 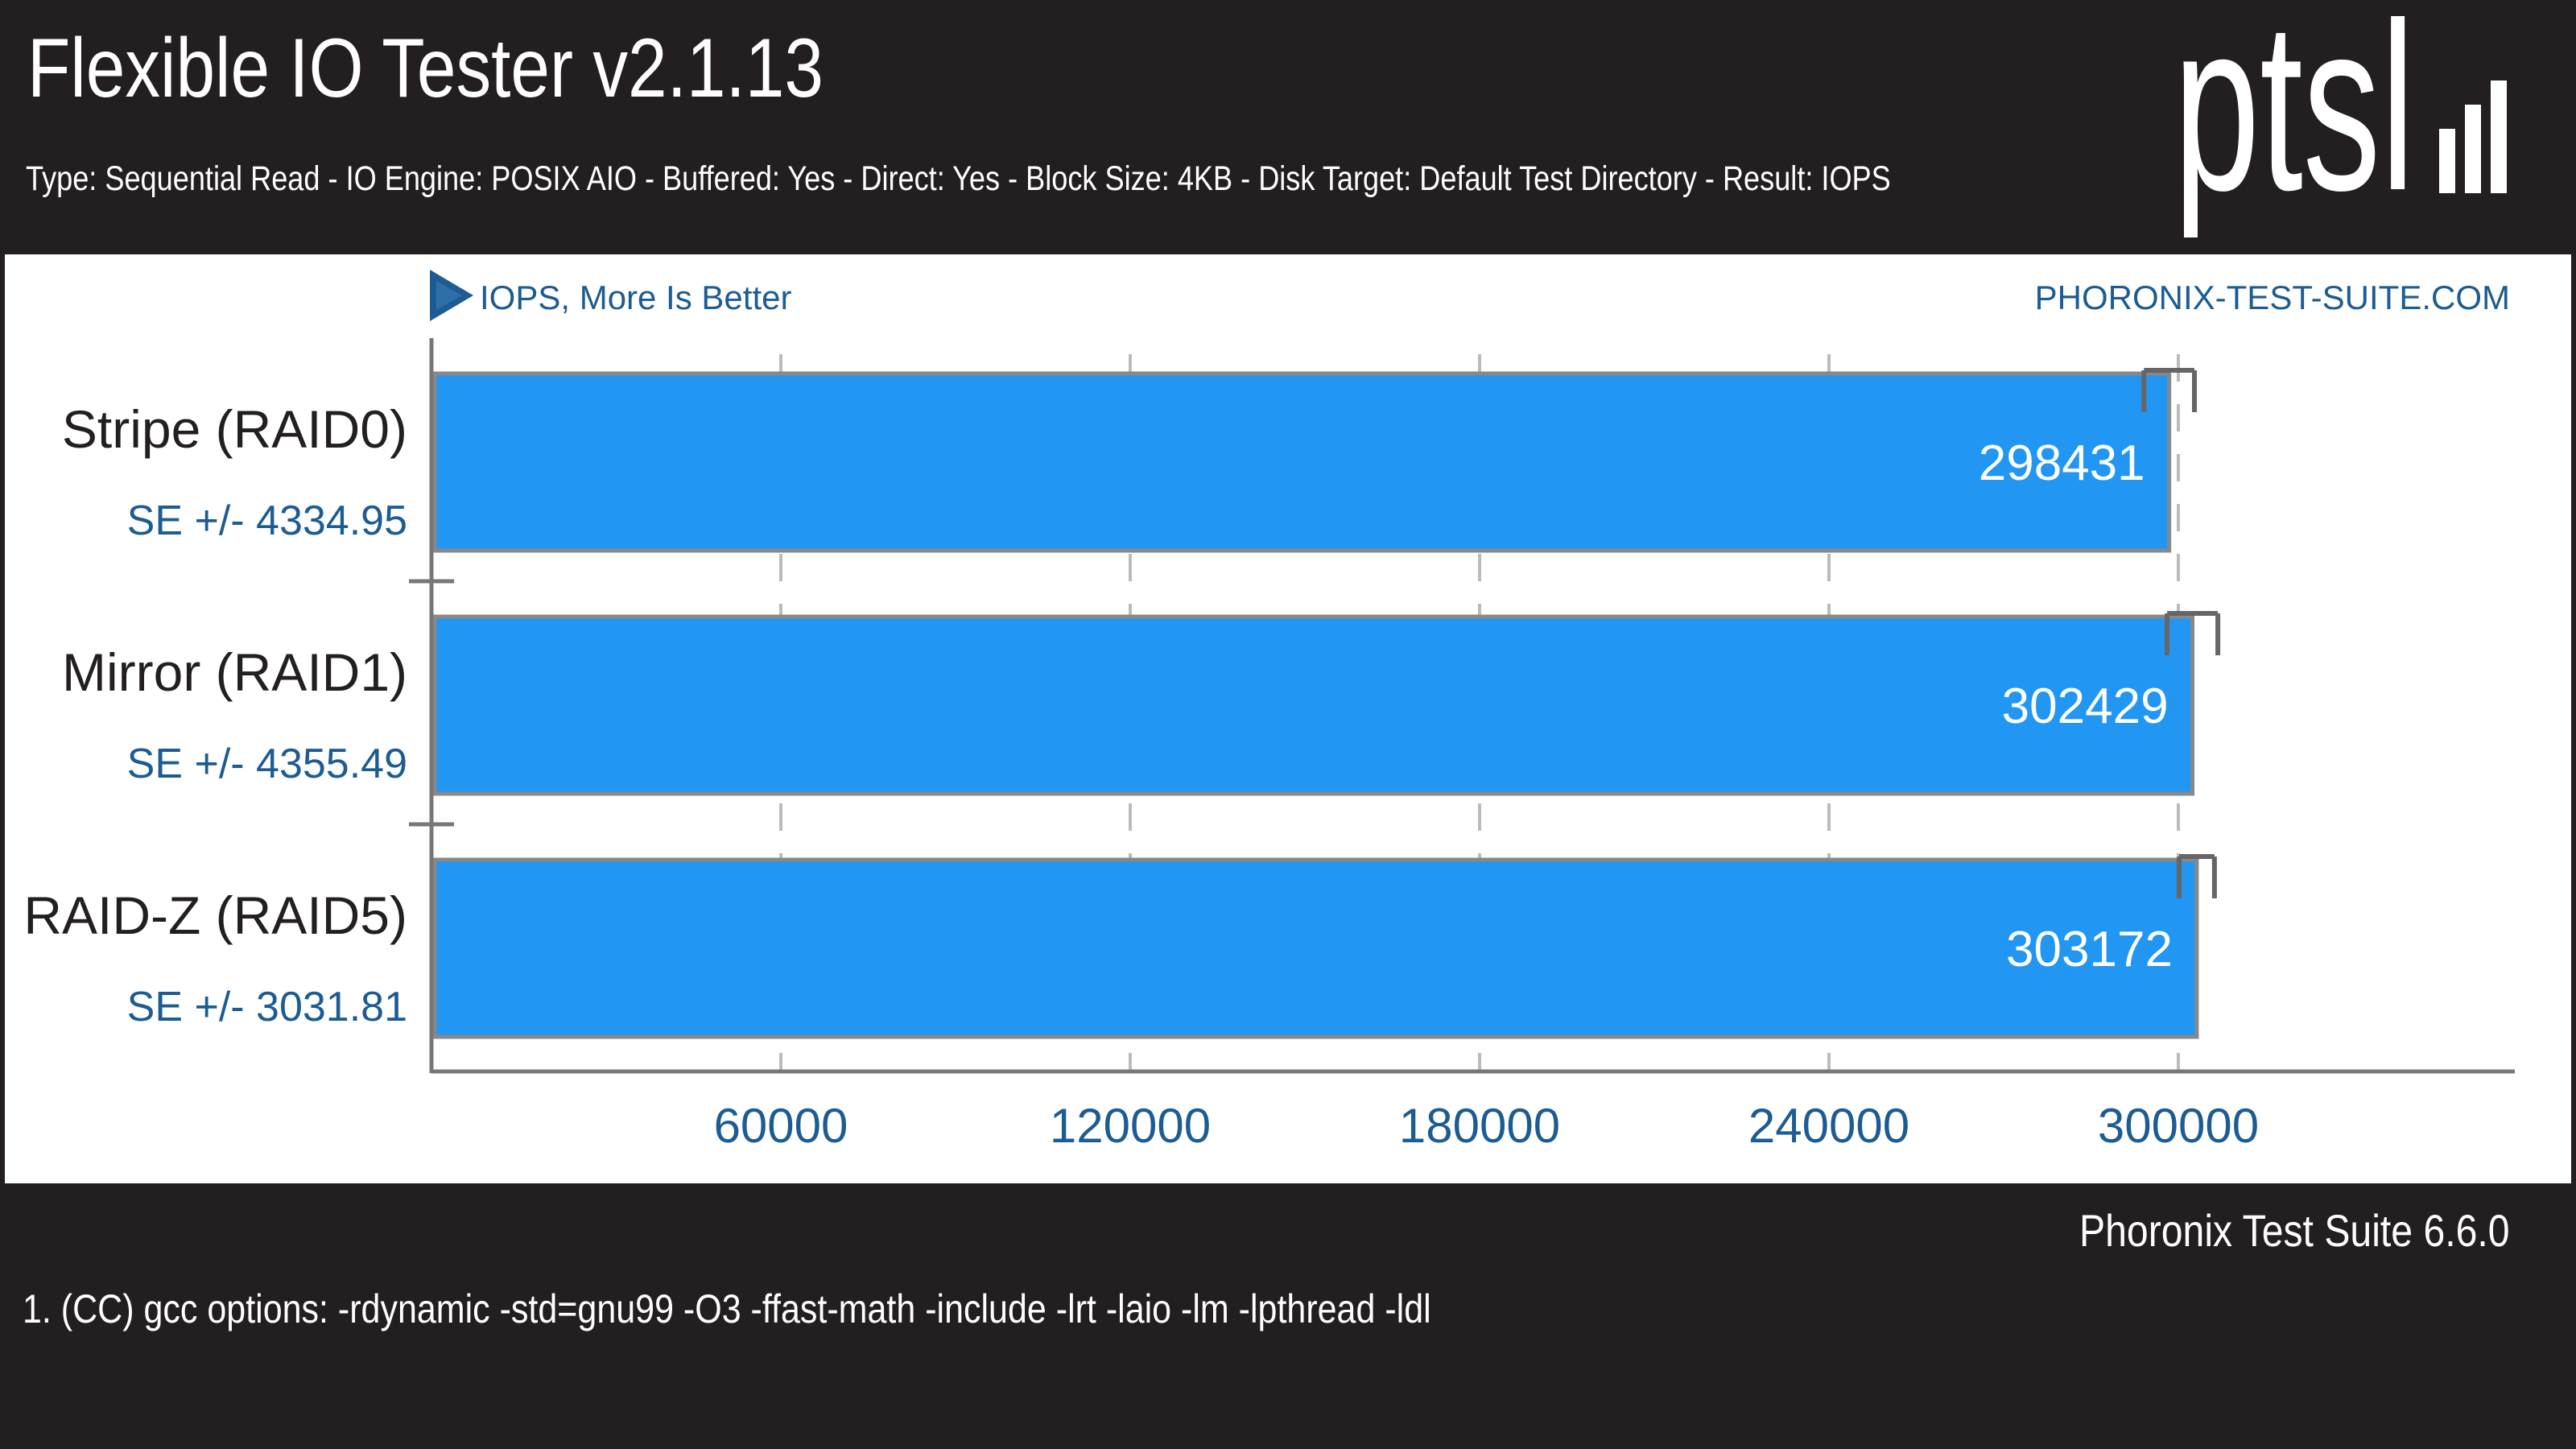 I want to click on pts-logo: ptsl, so click(x=2340, y=126).